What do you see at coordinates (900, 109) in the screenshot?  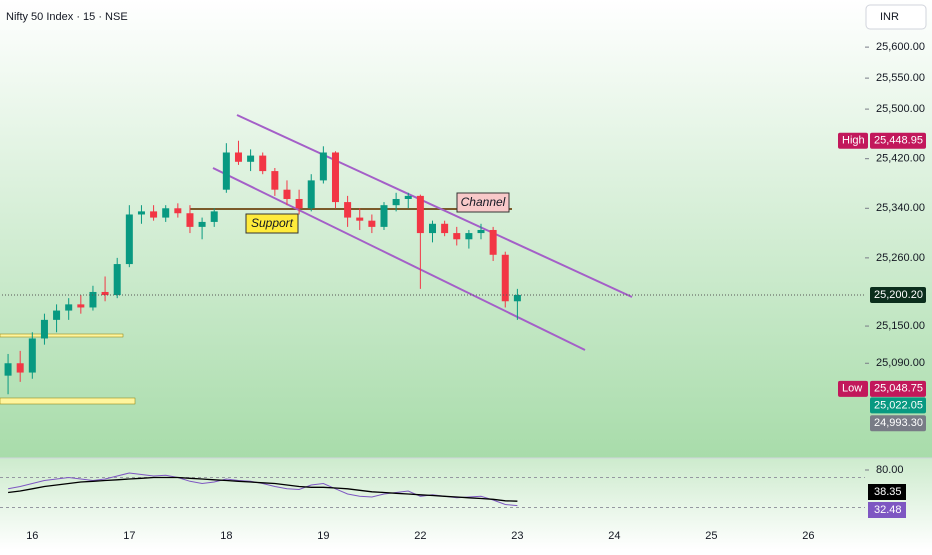 I see `y-tick-label: 25,500.00` at bounding box center [900, 109].